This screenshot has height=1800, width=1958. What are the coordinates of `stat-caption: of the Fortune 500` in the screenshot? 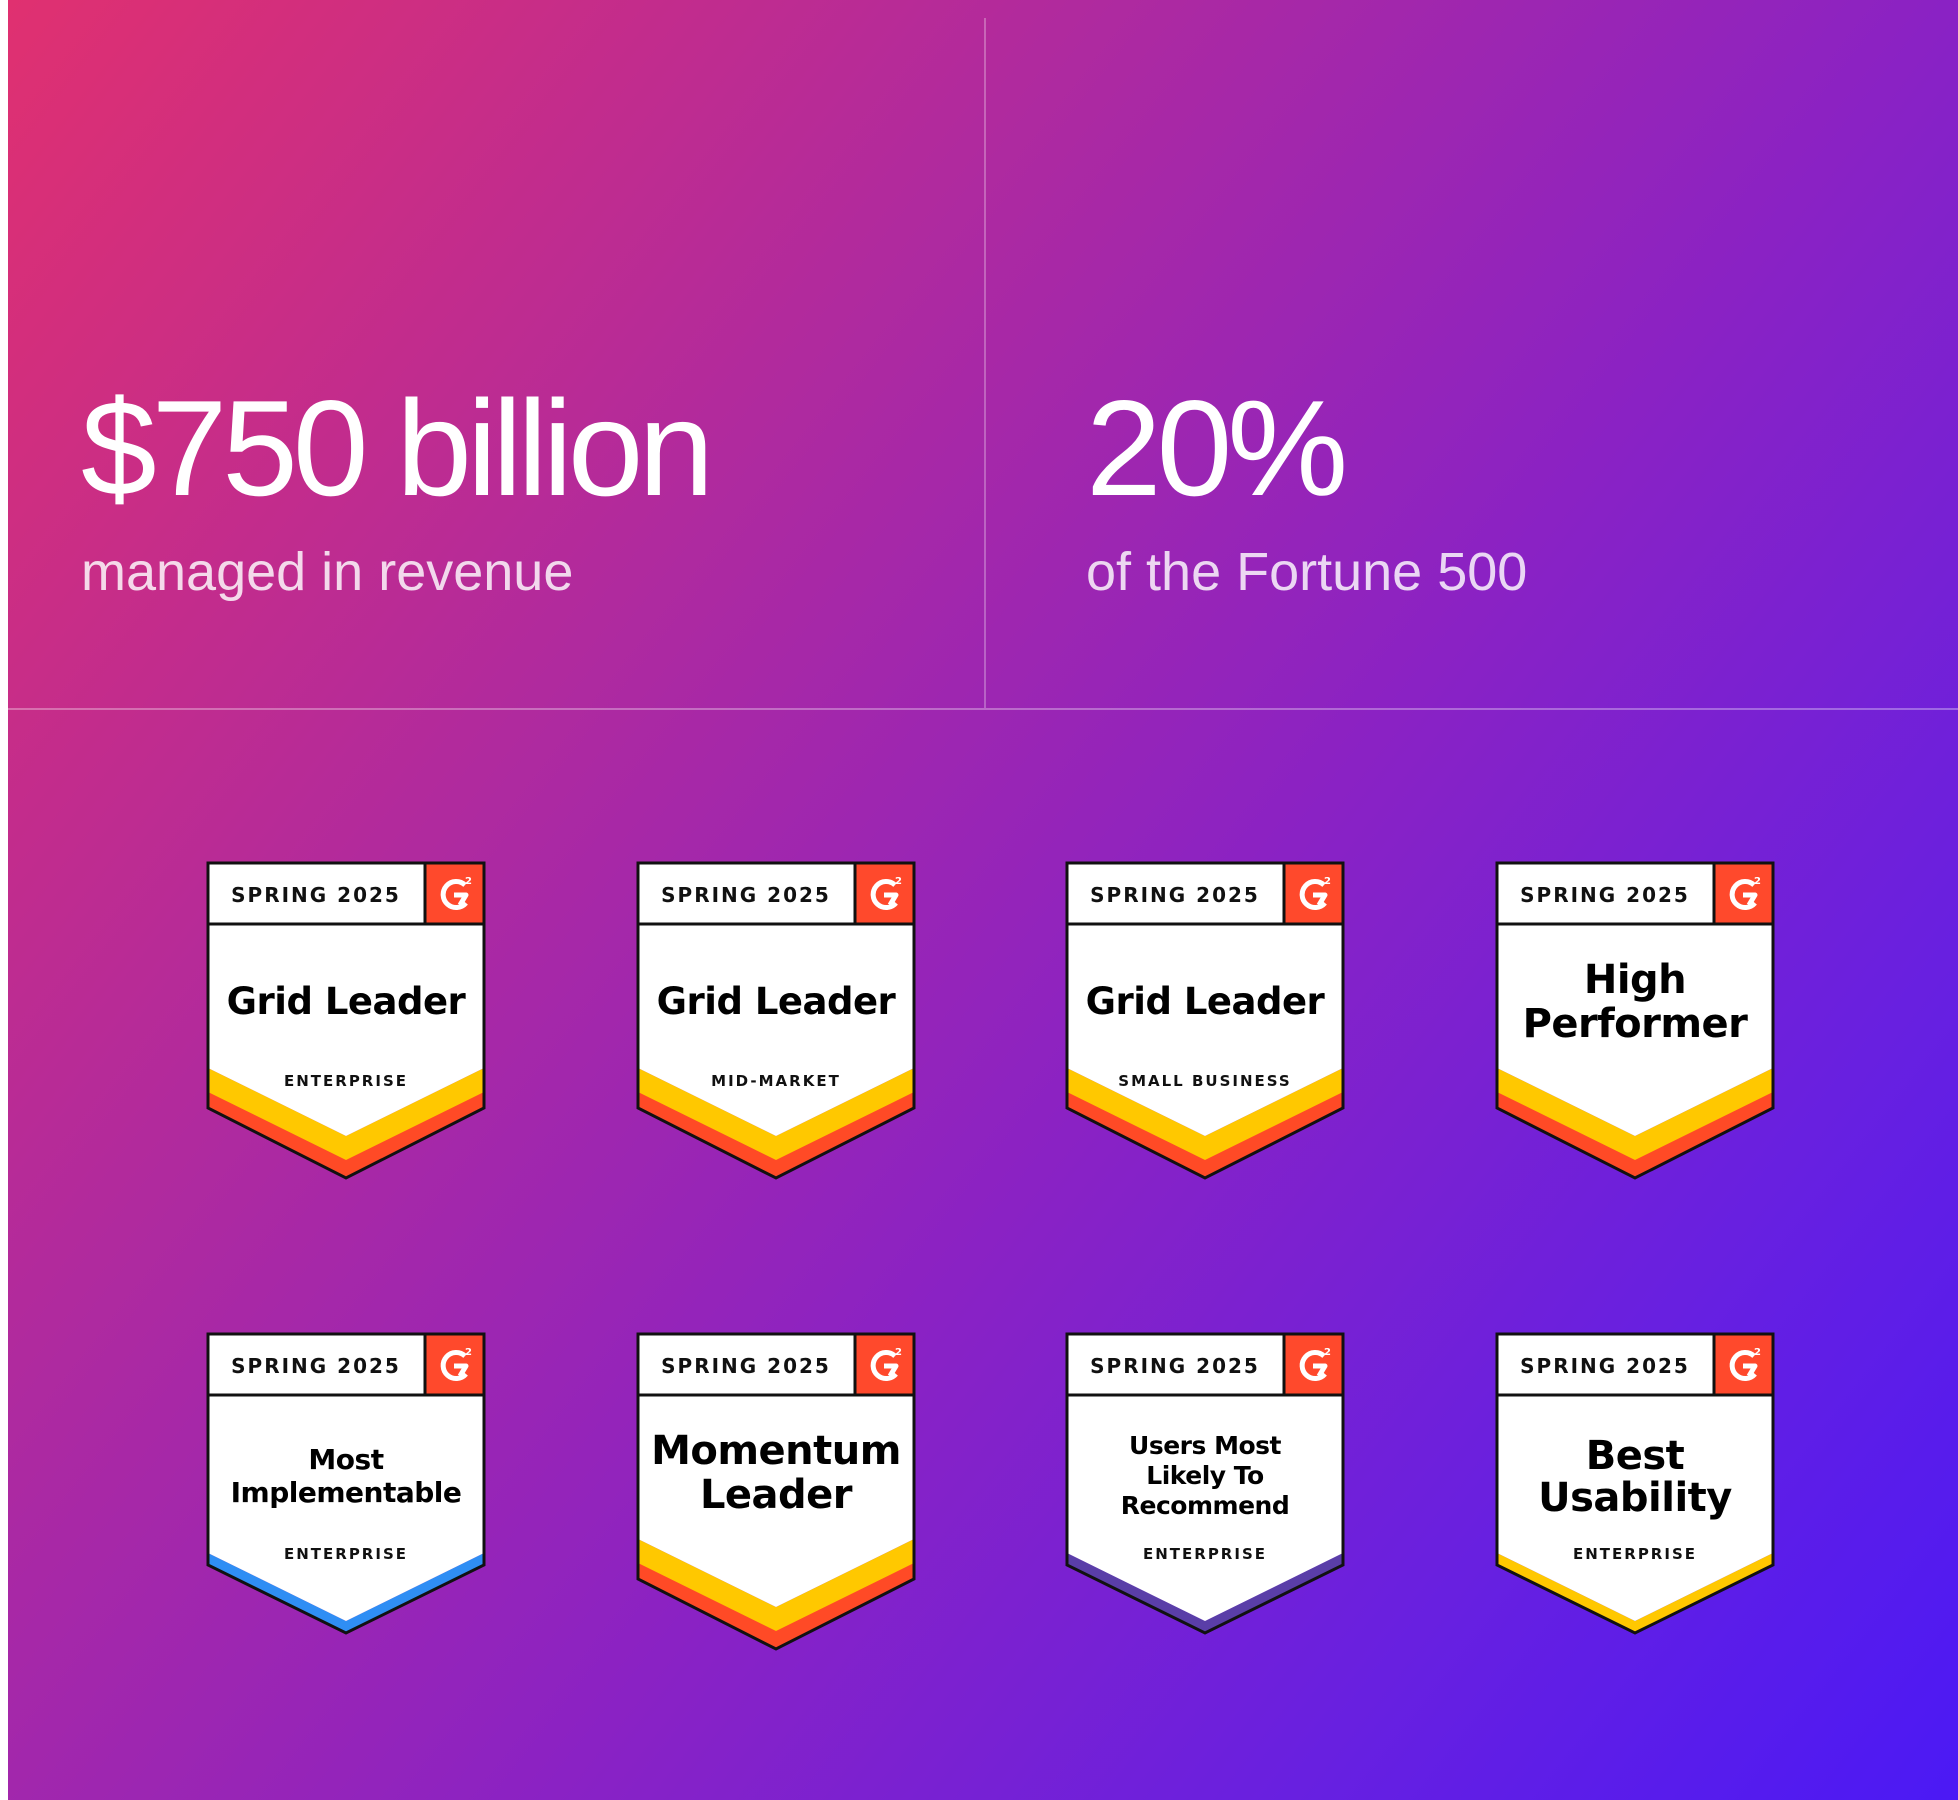 It's located at (1307, 572).